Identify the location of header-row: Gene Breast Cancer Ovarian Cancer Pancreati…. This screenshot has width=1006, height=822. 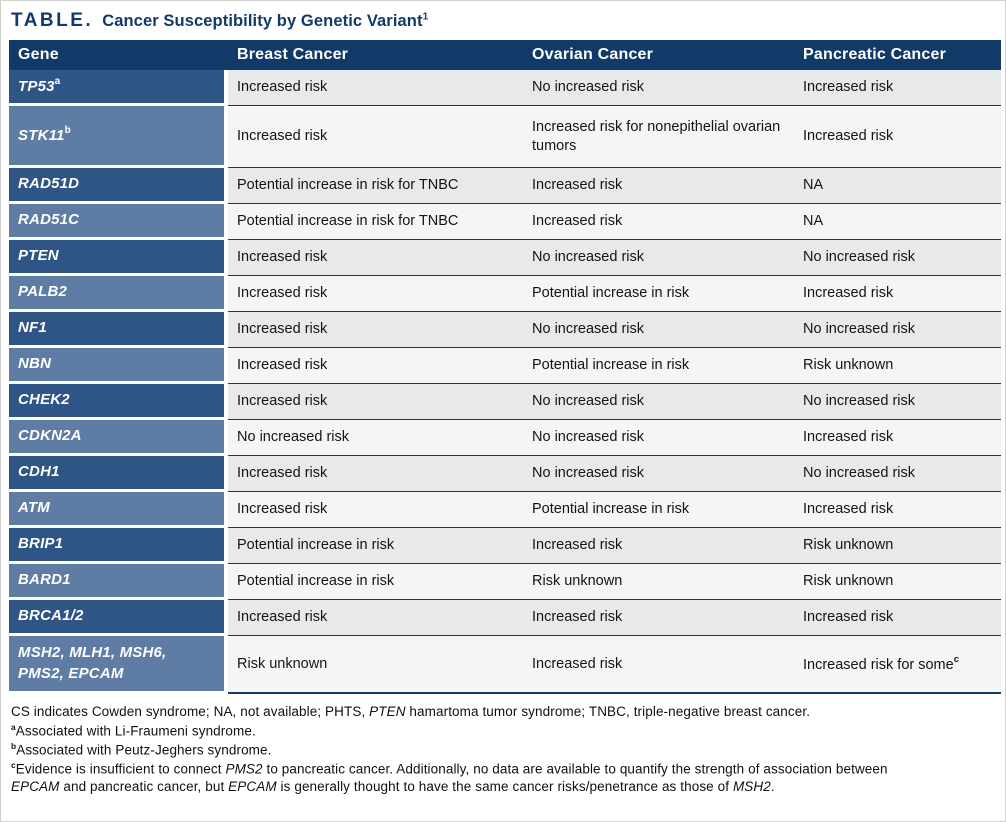
(505, 55).